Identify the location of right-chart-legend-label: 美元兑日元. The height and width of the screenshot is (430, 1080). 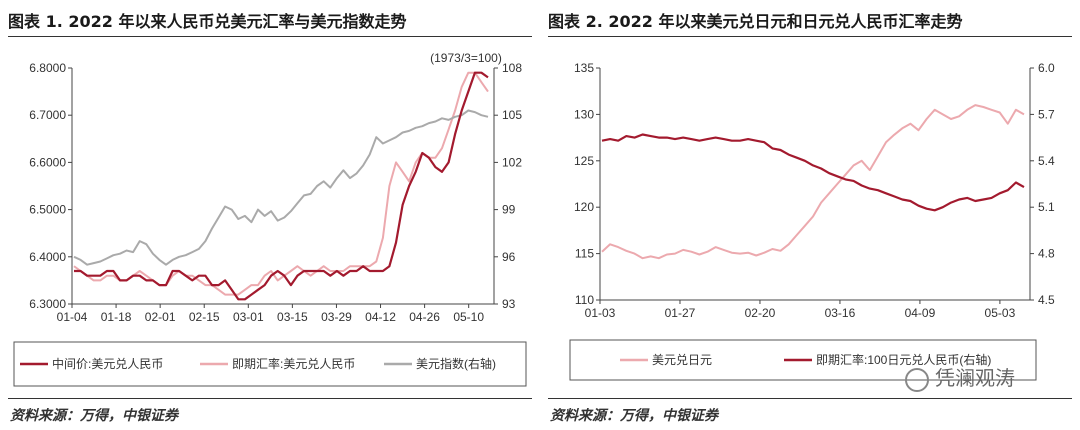
(682, 360).